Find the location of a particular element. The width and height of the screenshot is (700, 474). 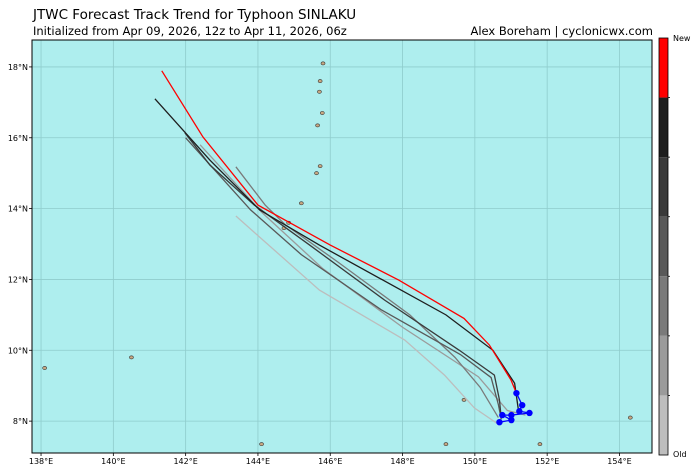

lon-tick-label: 146°E is located at coordinates (330, 461).